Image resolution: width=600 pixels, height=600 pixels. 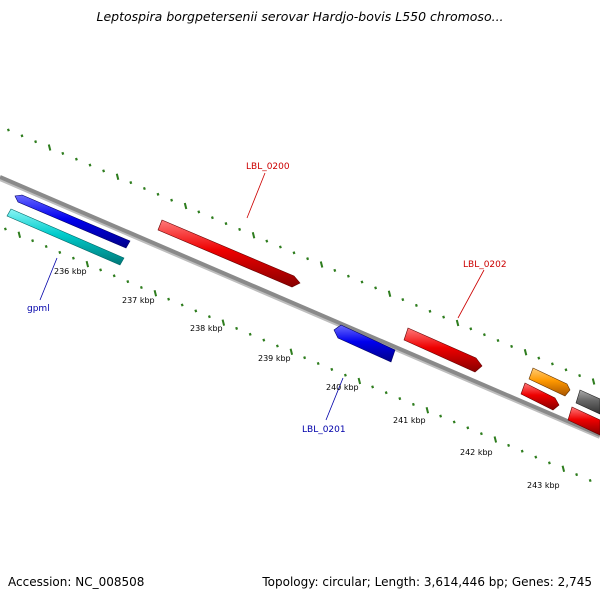 What do you see at coordinates (48, 279) in the screenshot?
I see `leader-gpmI` at bounding box center [48, 279].